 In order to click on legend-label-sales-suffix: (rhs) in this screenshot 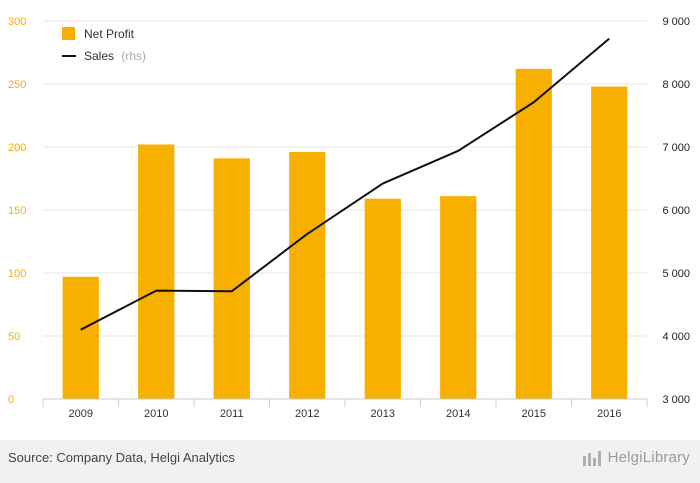, I will do `click(133, 56)`.